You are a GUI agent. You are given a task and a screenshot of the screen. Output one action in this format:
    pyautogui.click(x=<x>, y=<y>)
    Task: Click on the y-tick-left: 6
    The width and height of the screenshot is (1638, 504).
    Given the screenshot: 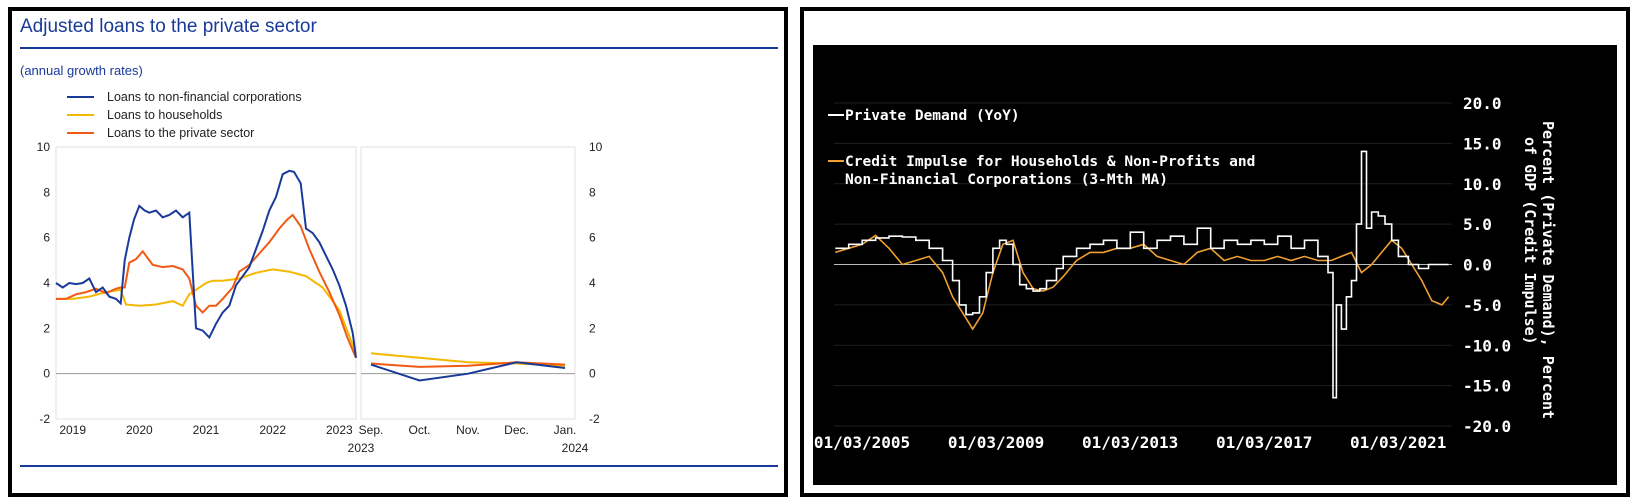 What is the action you would take?
    pyautogui.click(x=46, y=238)
    